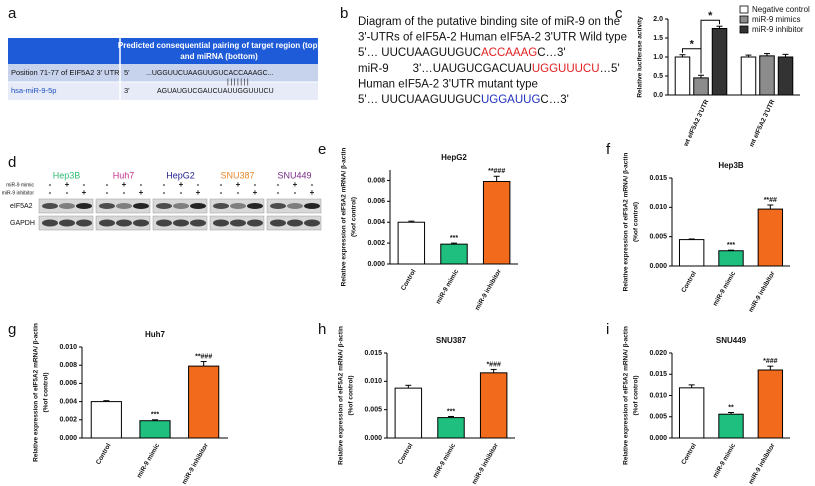 Image resolution: width=815 pixels, height=486 pixels. What do you see at coordinates (658, 19) in the screenshot?
I see `y-tick-label: 2.0` at bounding box center [658, 19].